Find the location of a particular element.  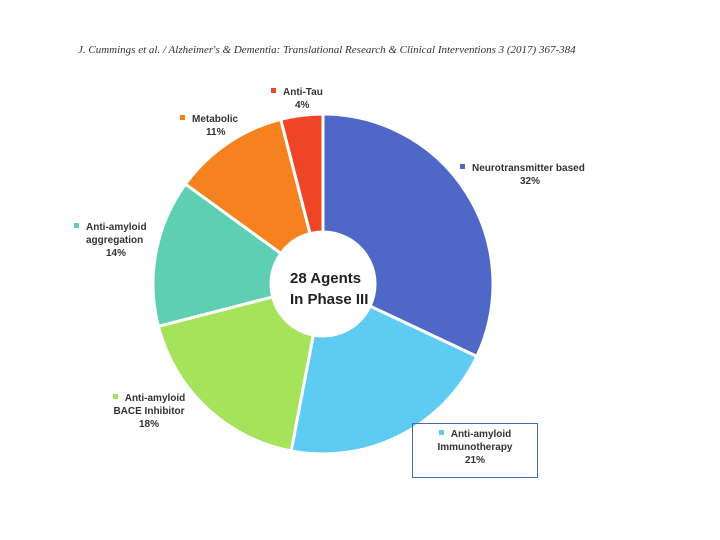

label-metabolic-pct: 11% is located at coordinates (216, 132).